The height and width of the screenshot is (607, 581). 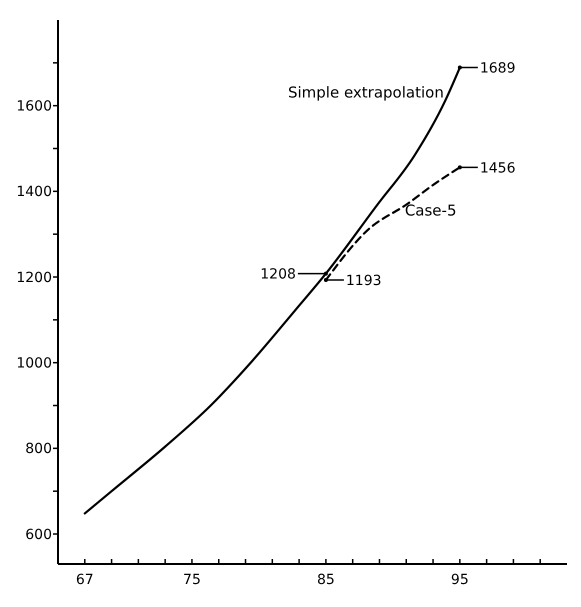 What do you see at coordinates (364, 280) in the screenshot?
I see `data-label: 1193` at bounding box center [364, 280].